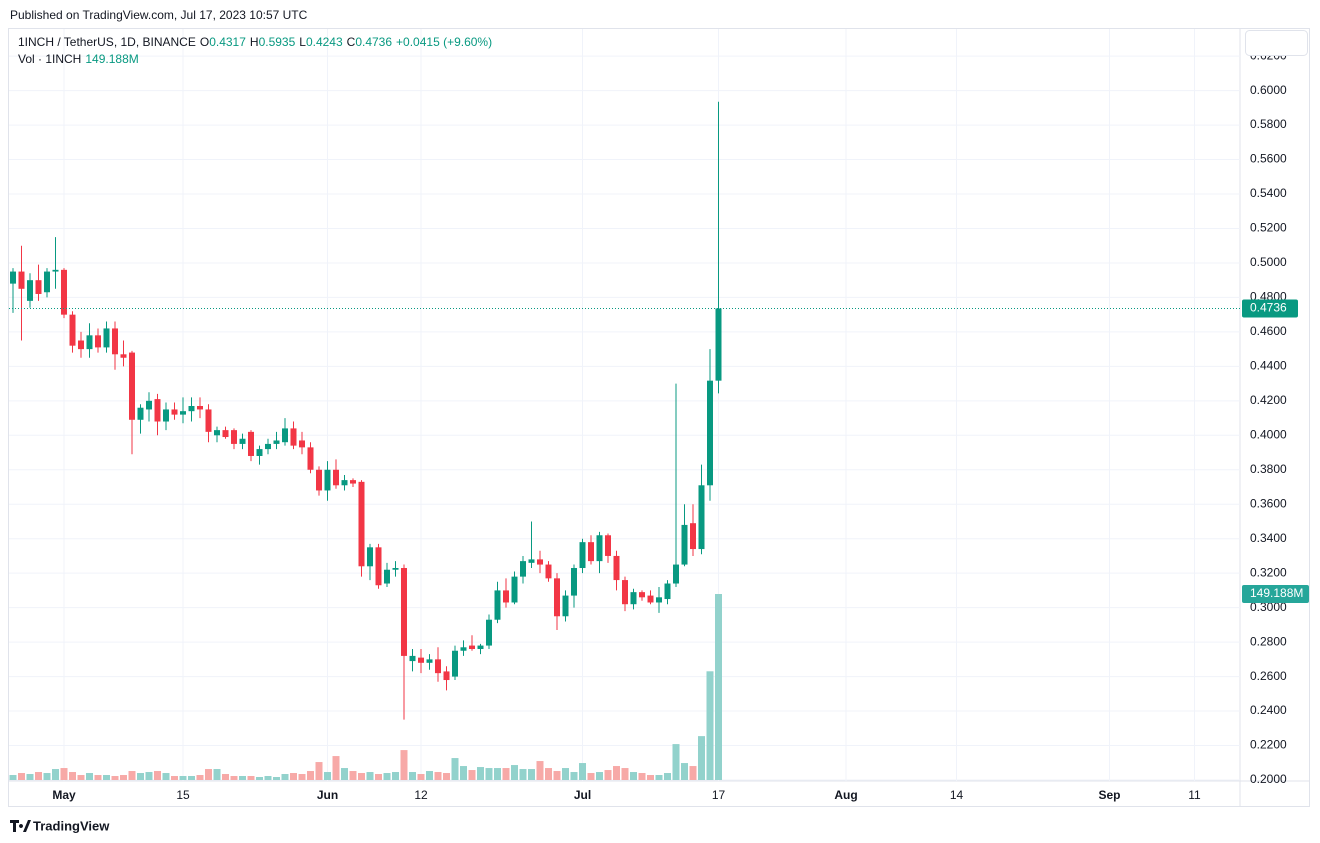 The image size is (1320, 843). What do you see at coordinates (1275, 594) in the screenshot?
I see `volume-tag` at bounding box center [1275, 594].